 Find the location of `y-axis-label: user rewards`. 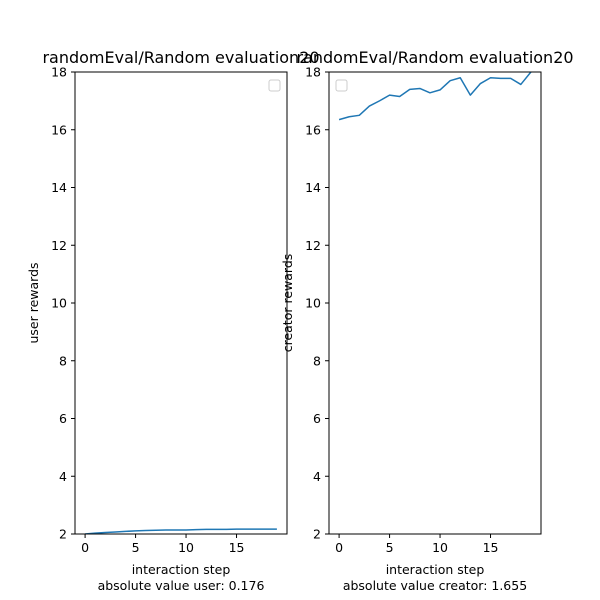

y-axis-label: user rewards is located at coordinates (33, 302).